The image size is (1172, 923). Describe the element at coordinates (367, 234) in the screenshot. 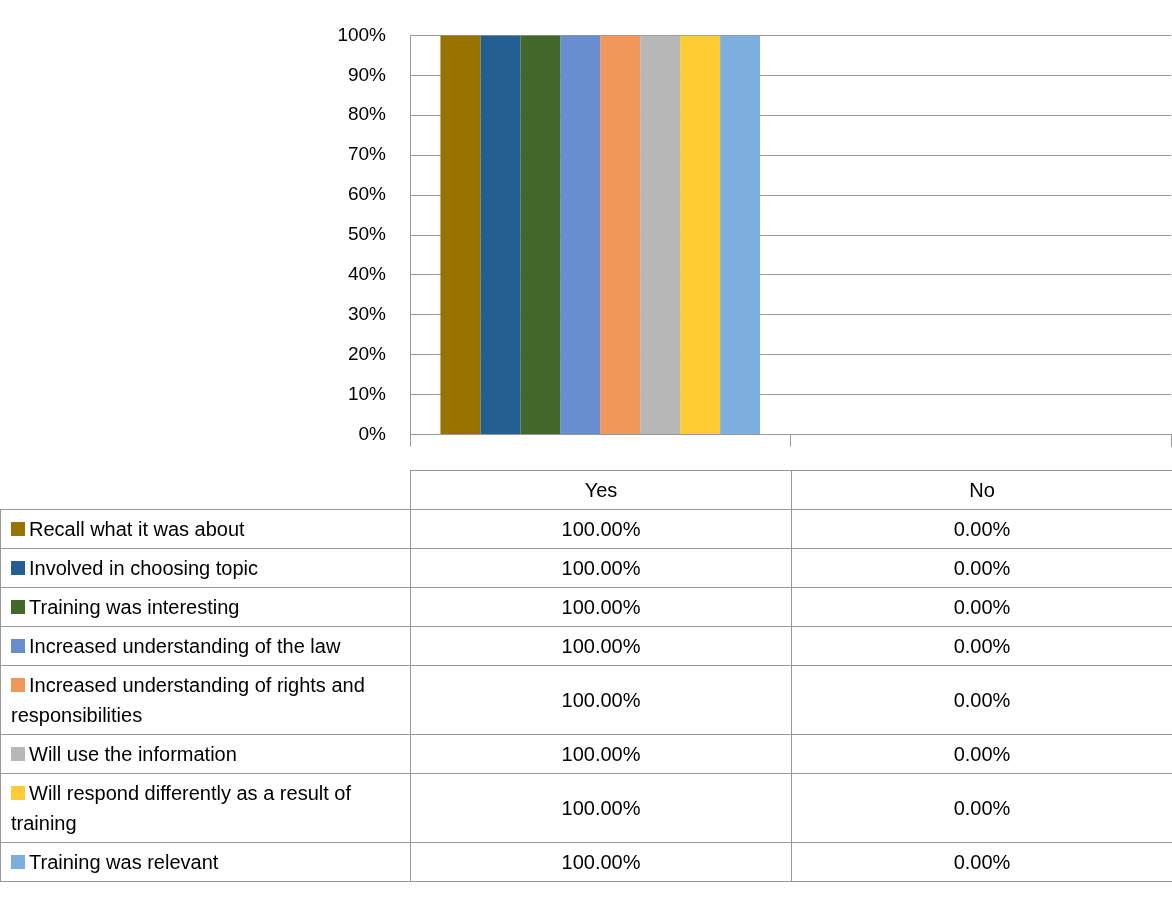

I see `y-tick-label: 50%` at that location.